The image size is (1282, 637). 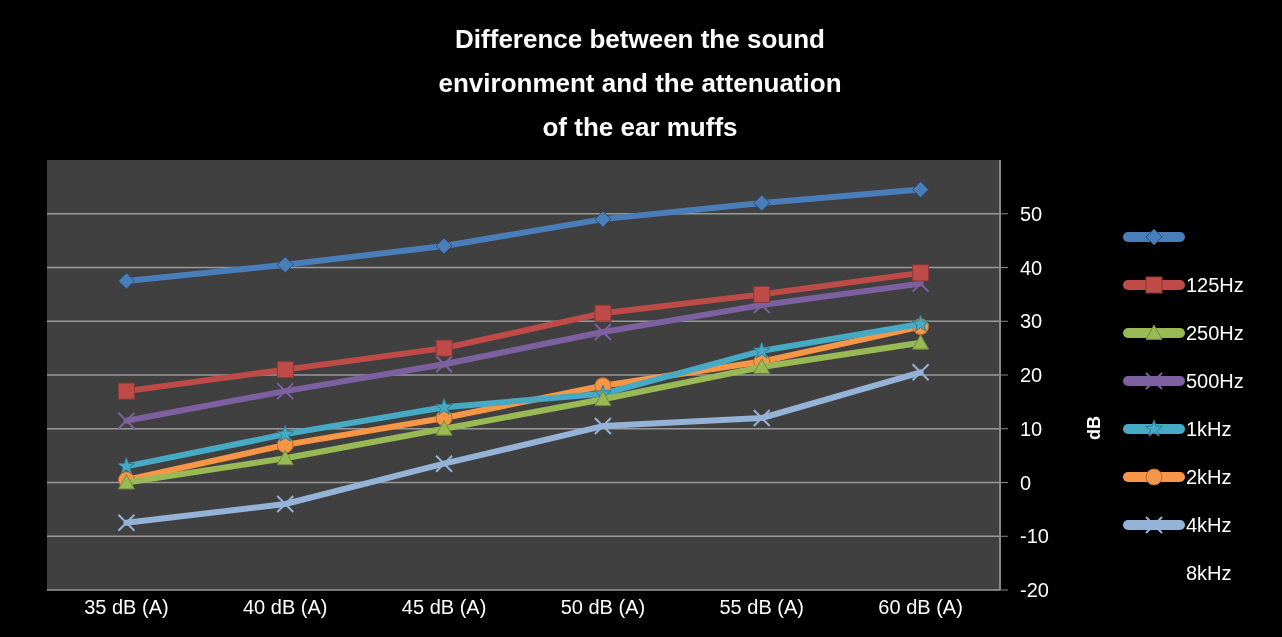 I want to click on x-tick-label: 40 dB (A), so click(x=285, y=607).